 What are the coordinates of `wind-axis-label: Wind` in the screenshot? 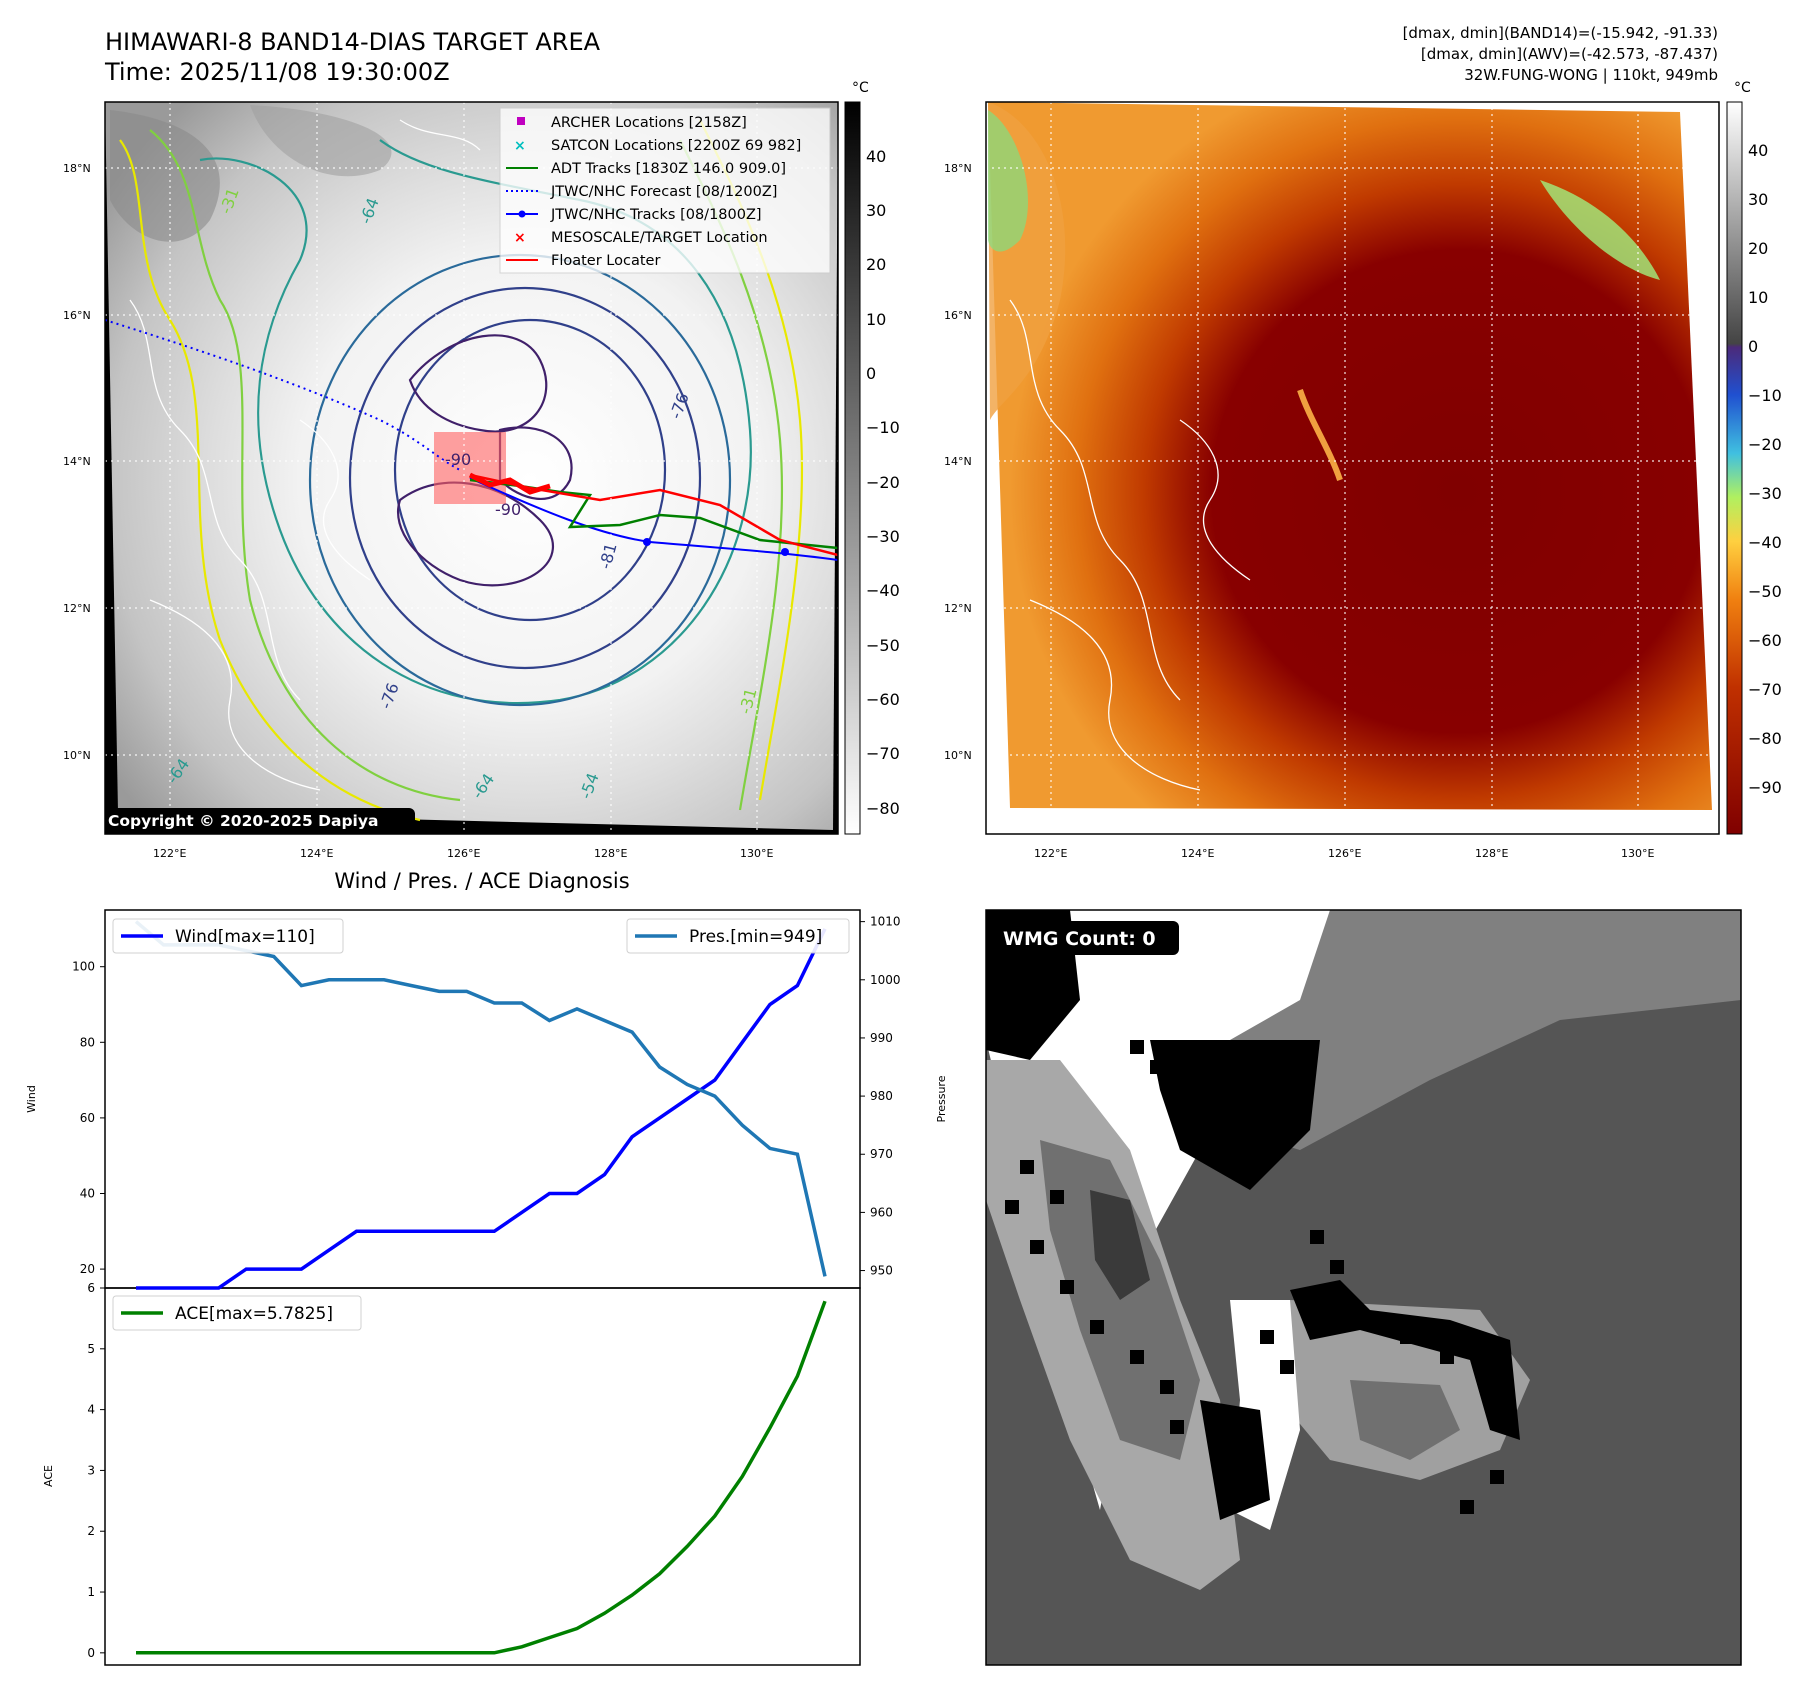 It's located at (31, 1099).